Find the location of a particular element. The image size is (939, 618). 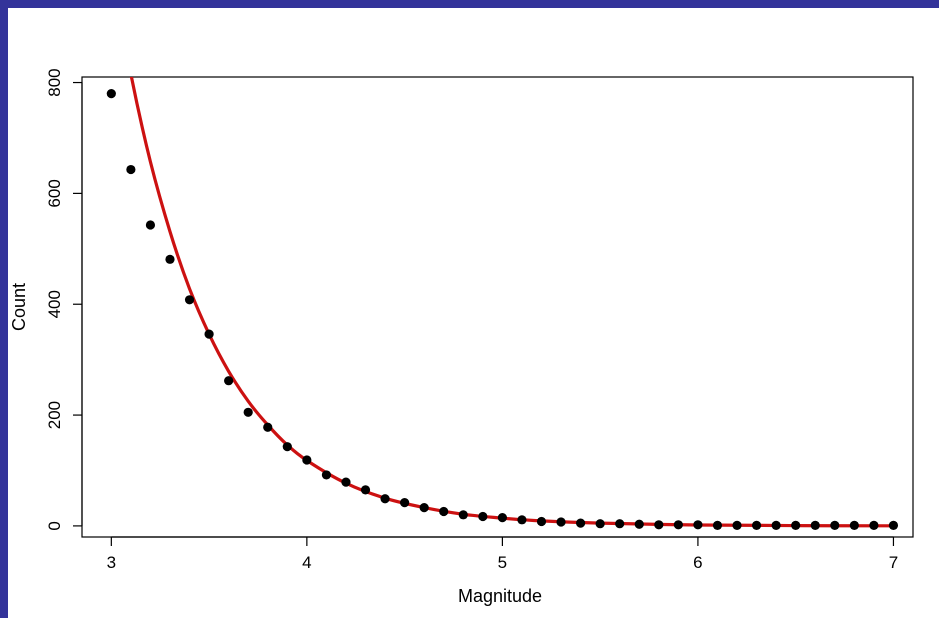

y-axis: 0 200 400 600 800 is located at coordinates (64, 299).